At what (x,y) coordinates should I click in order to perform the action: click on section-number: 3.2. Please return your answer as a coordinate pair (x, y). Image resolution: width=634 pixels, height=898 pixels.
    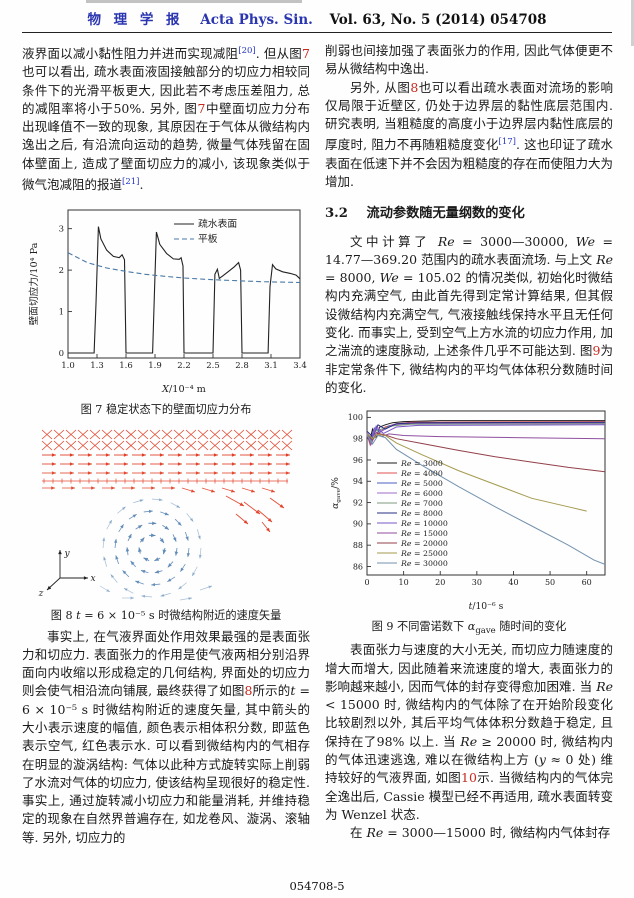
    Looking at the image, I should click on (336, 214).